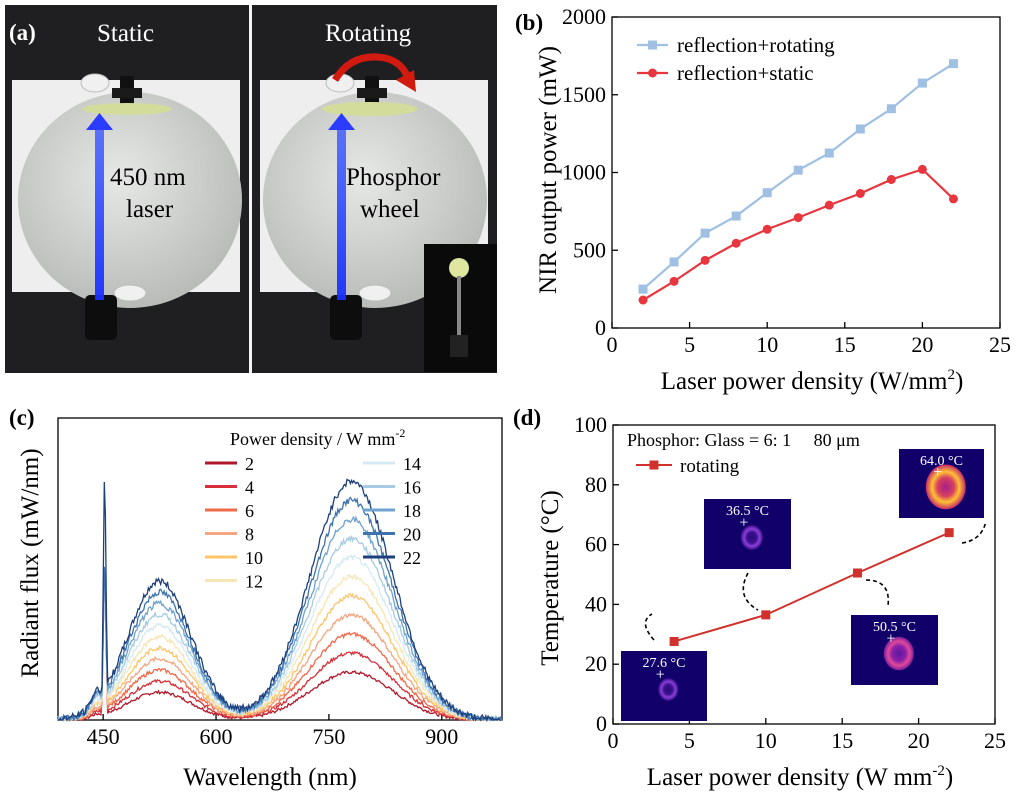  What do you see at coordinates (590, 424) in the screenshot?
I see `d-ytick-label: 100` at bounding box center [590, 424].